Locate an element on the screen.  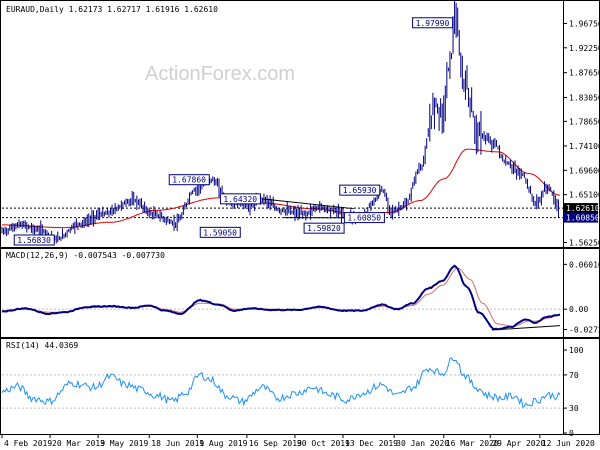
x-tick-label: 29 Apr 2020 is located at coordinates (518, 443).